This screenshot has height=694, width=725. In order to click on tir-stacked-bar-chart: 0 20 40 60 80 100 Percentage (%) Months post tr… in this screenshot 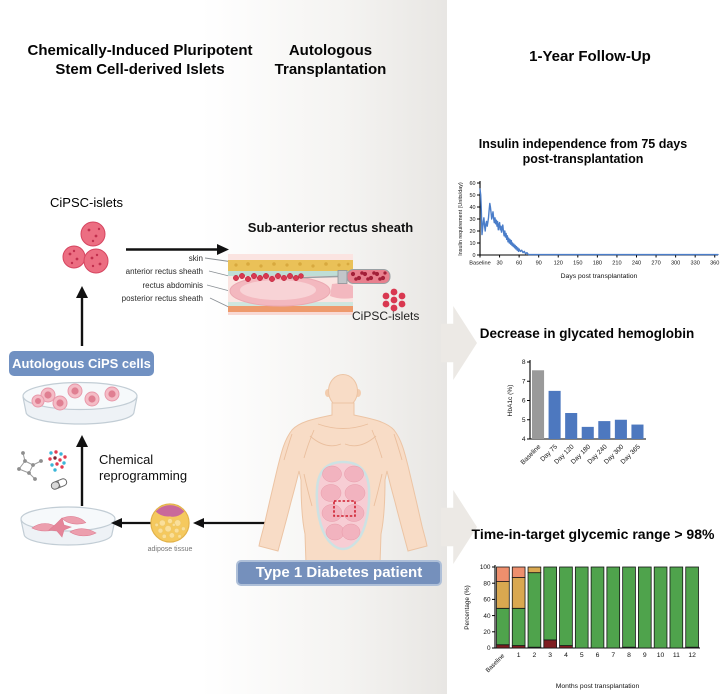, I will do `click(582, 627)`.